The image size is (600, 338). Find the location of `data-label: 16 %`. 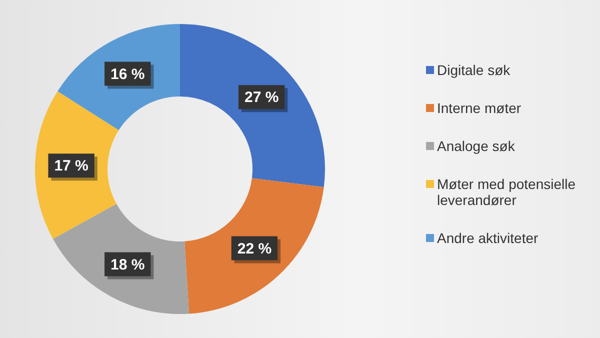

data-label: 16 % is located at coordinates (127, 74).